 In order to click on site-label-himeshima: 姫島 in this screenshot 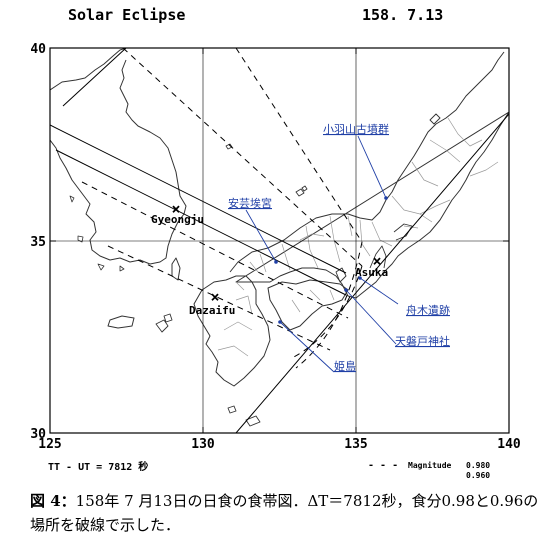, I will do `click(345, 366)`.